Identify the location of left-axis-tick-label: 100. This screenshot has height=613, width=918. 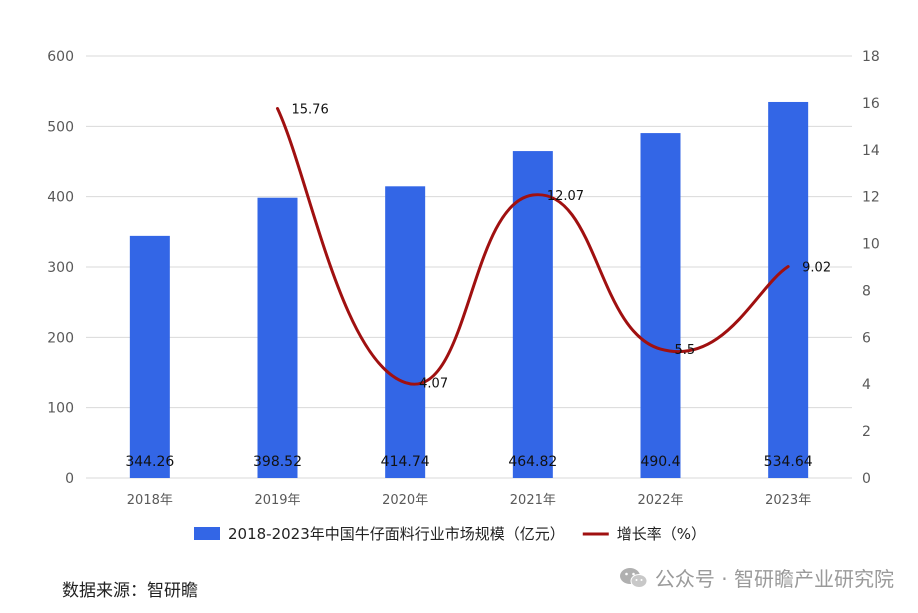
(60, 409).